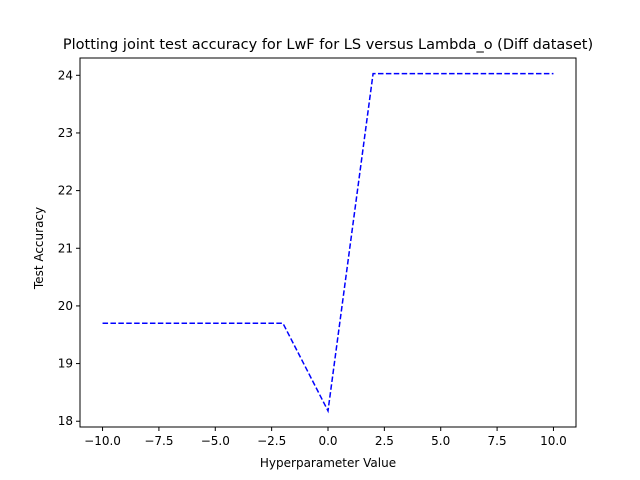  I want to click on y-tick-label: 21, so click(65, 248).